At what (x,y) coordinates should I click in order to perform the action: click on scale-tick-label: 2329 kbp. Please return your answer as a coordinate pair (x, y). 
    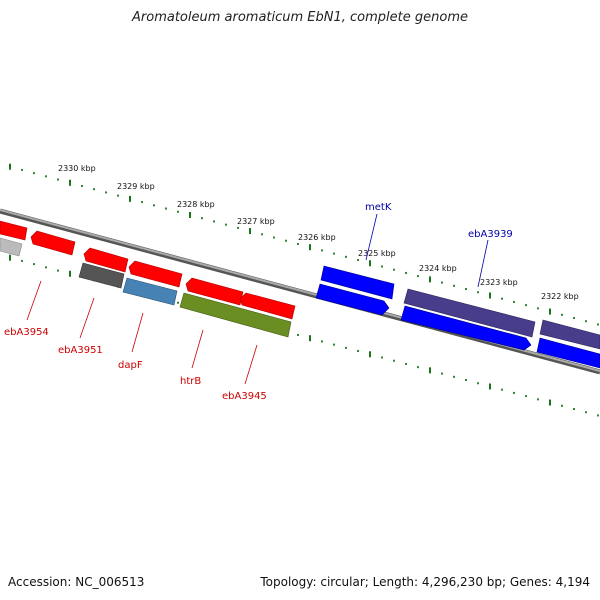
    Looking at the image, I should click on (136, 186).